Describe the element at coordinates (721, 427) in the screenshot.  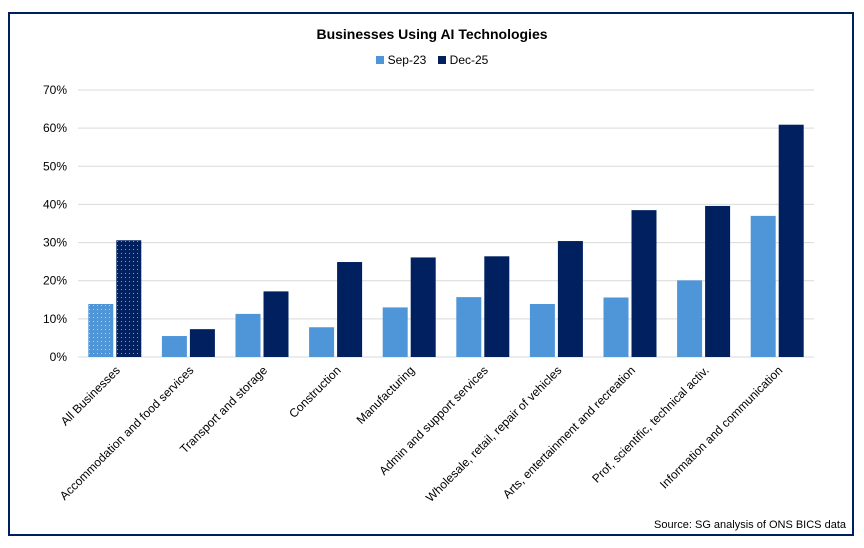
I see `x-tick-label: Information and communication` at that location.